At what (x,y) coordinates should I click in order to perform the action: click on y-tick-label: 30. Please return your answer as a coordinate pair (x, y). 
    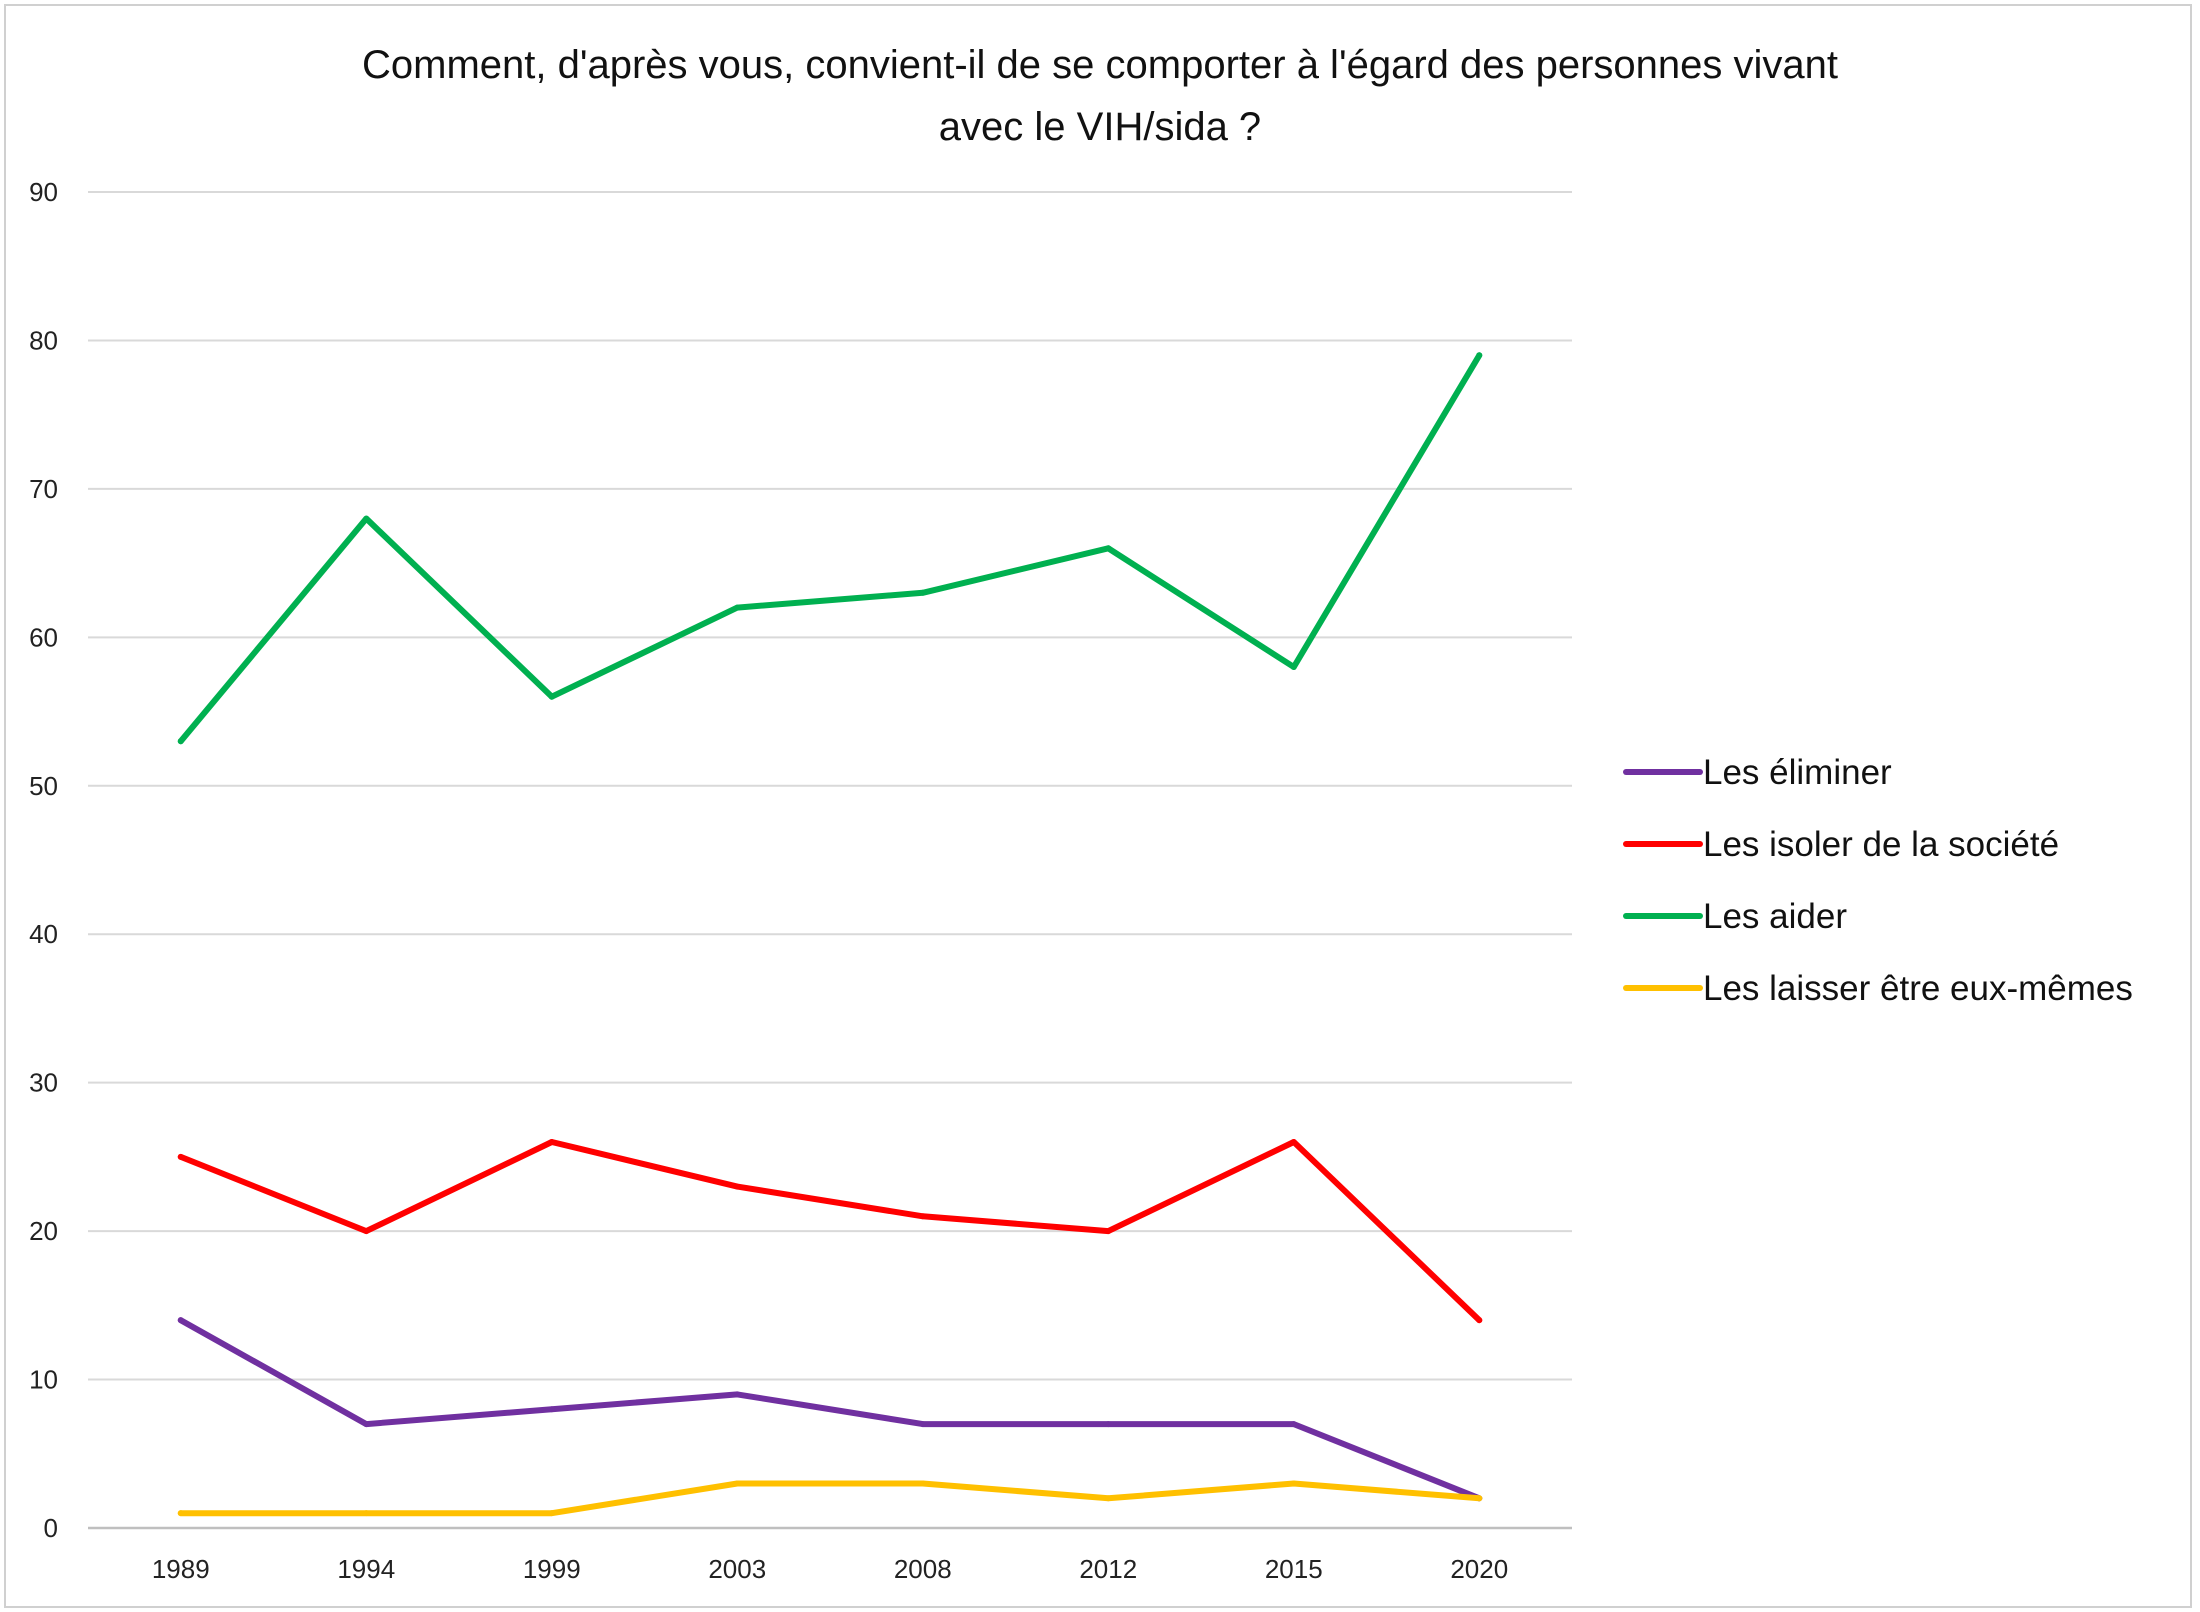
    Looking at the image, I should click on (43, 1083).